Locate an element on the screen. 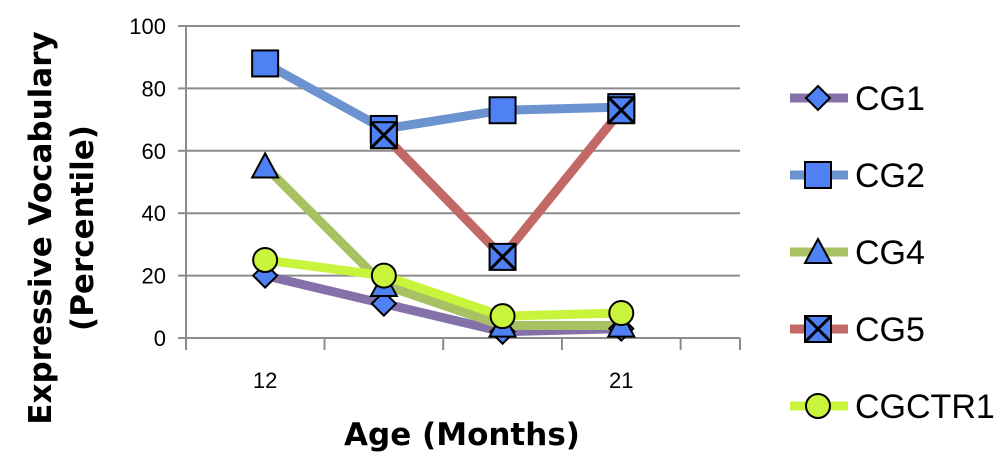  data-point-cg5-1-stroke-b is located at coordinates (502, 256).